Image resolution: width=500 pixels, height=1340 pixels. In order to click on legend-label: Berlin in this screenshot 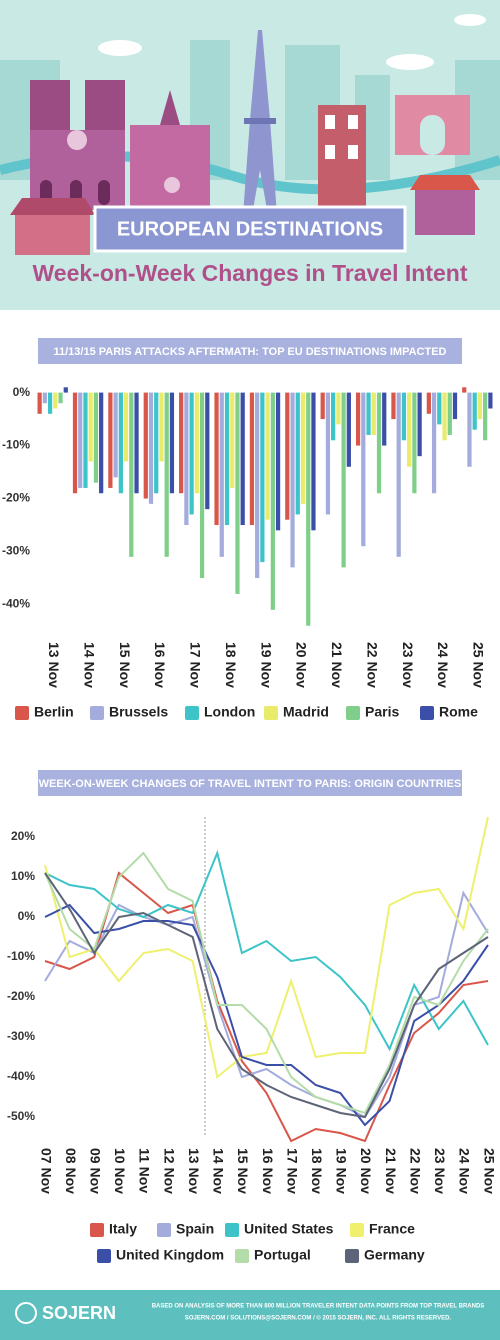, I will do `click(54, 712)`.